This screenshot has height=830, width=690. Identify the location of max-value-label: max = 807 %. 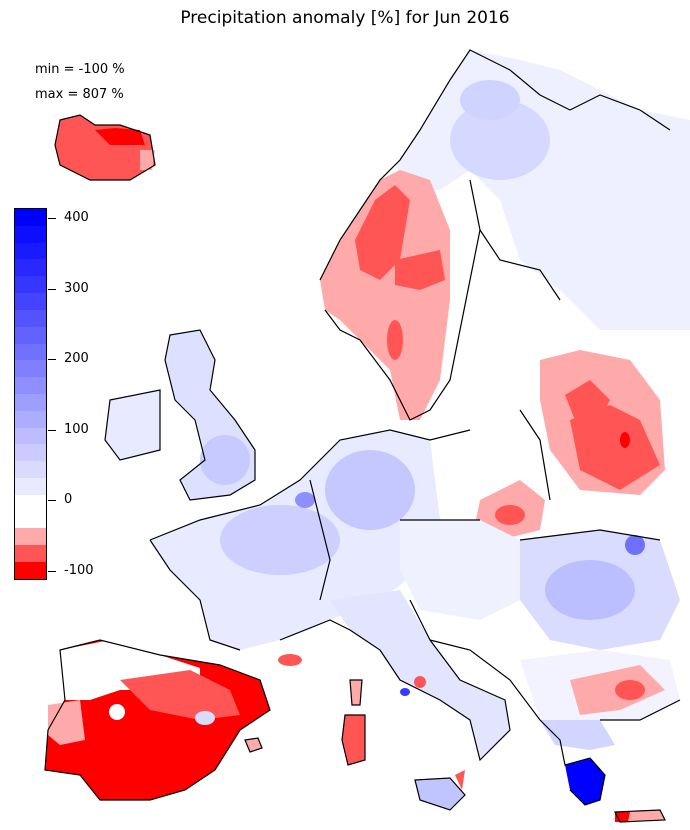
(79, 94).